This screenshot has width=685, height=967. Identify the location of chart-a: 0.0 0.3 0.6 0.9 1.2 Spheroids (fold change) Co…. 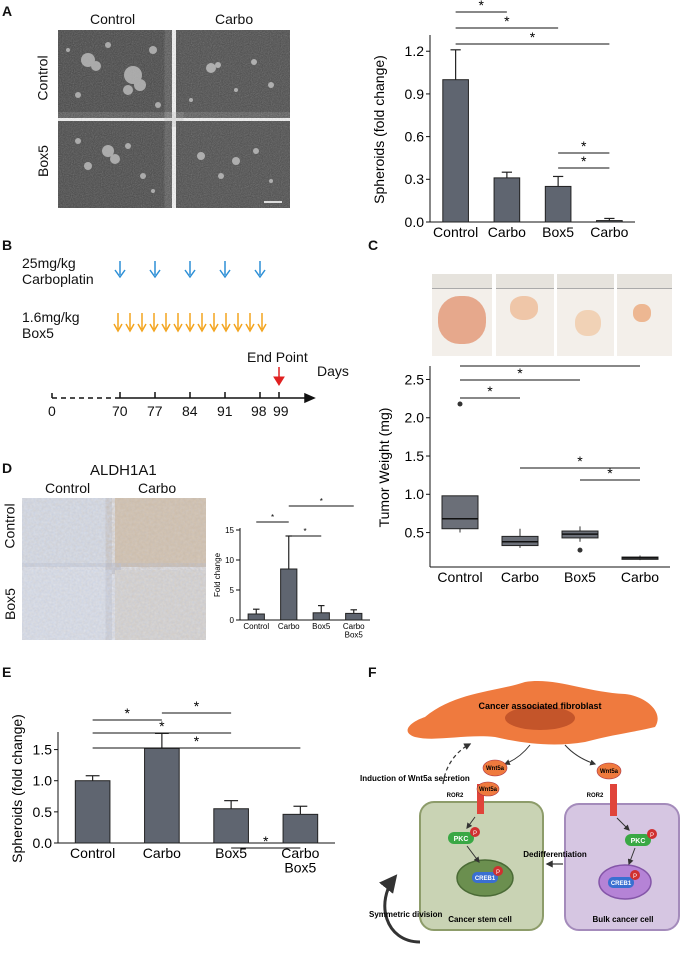
(503, 120).